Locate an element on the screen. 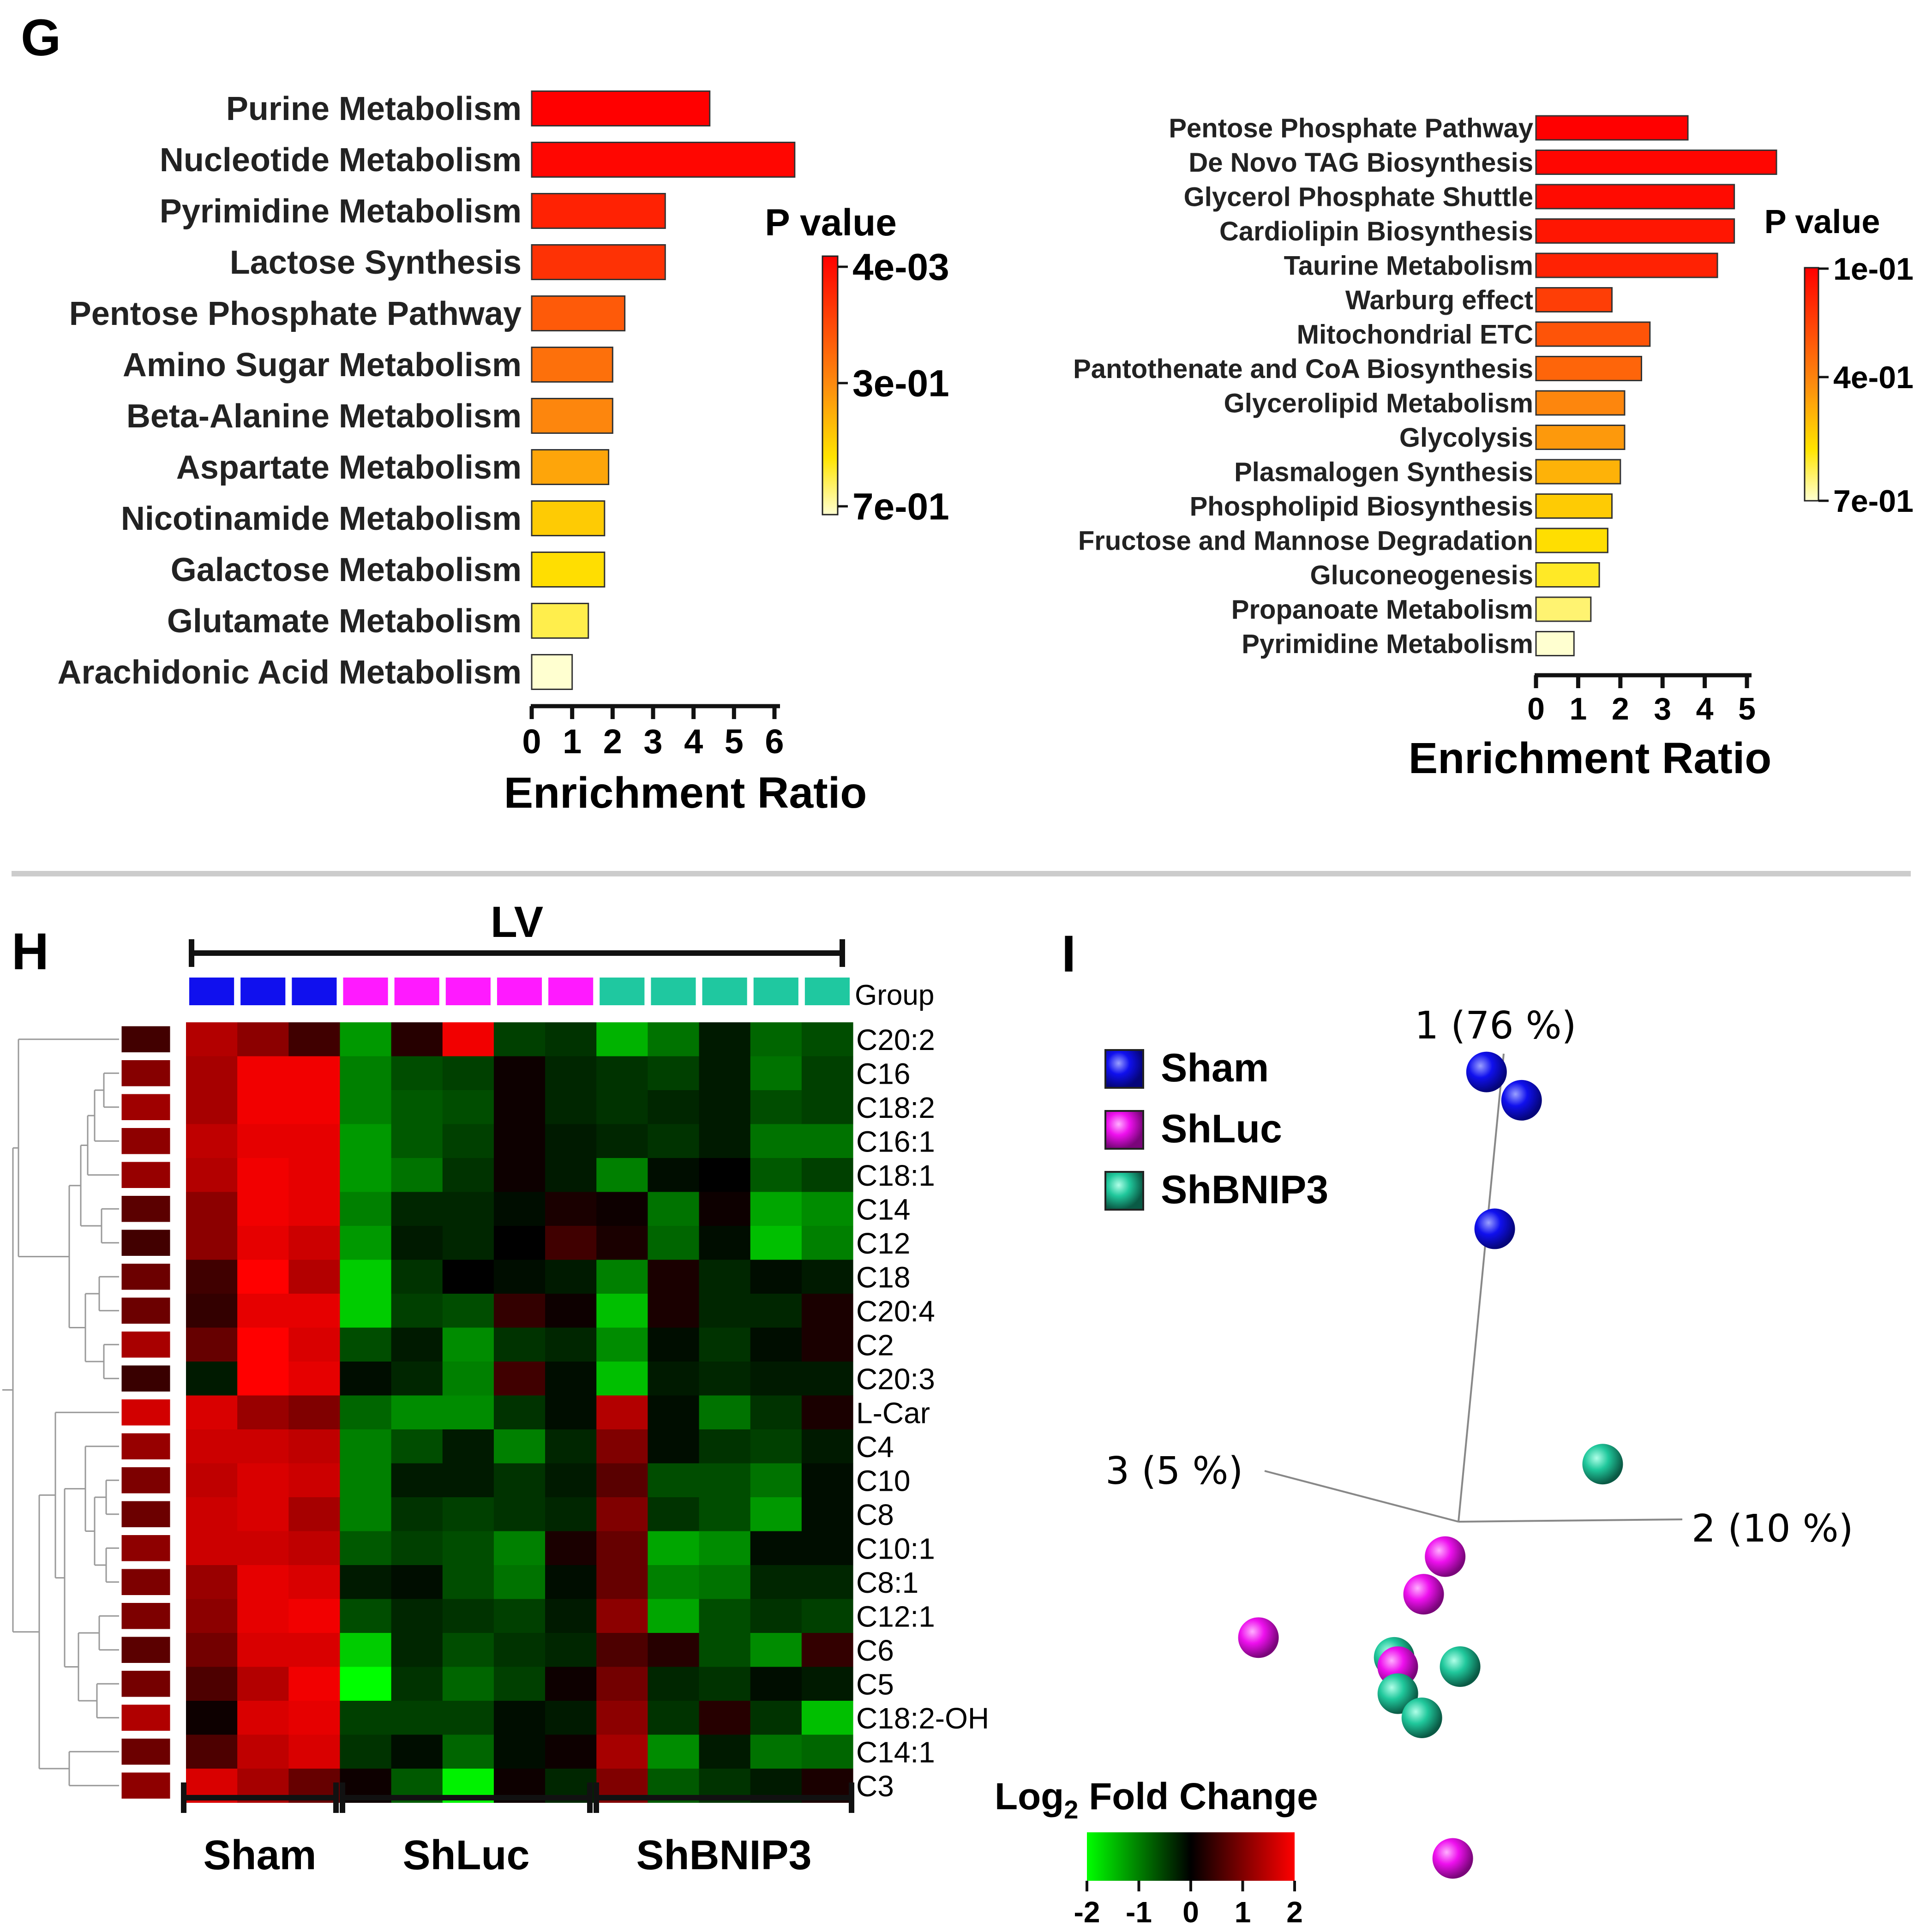 The width and height of the screenshot is (1926, 1932). gl-category-label: Aspartate Metabolism is located at coordinates (349, 467).